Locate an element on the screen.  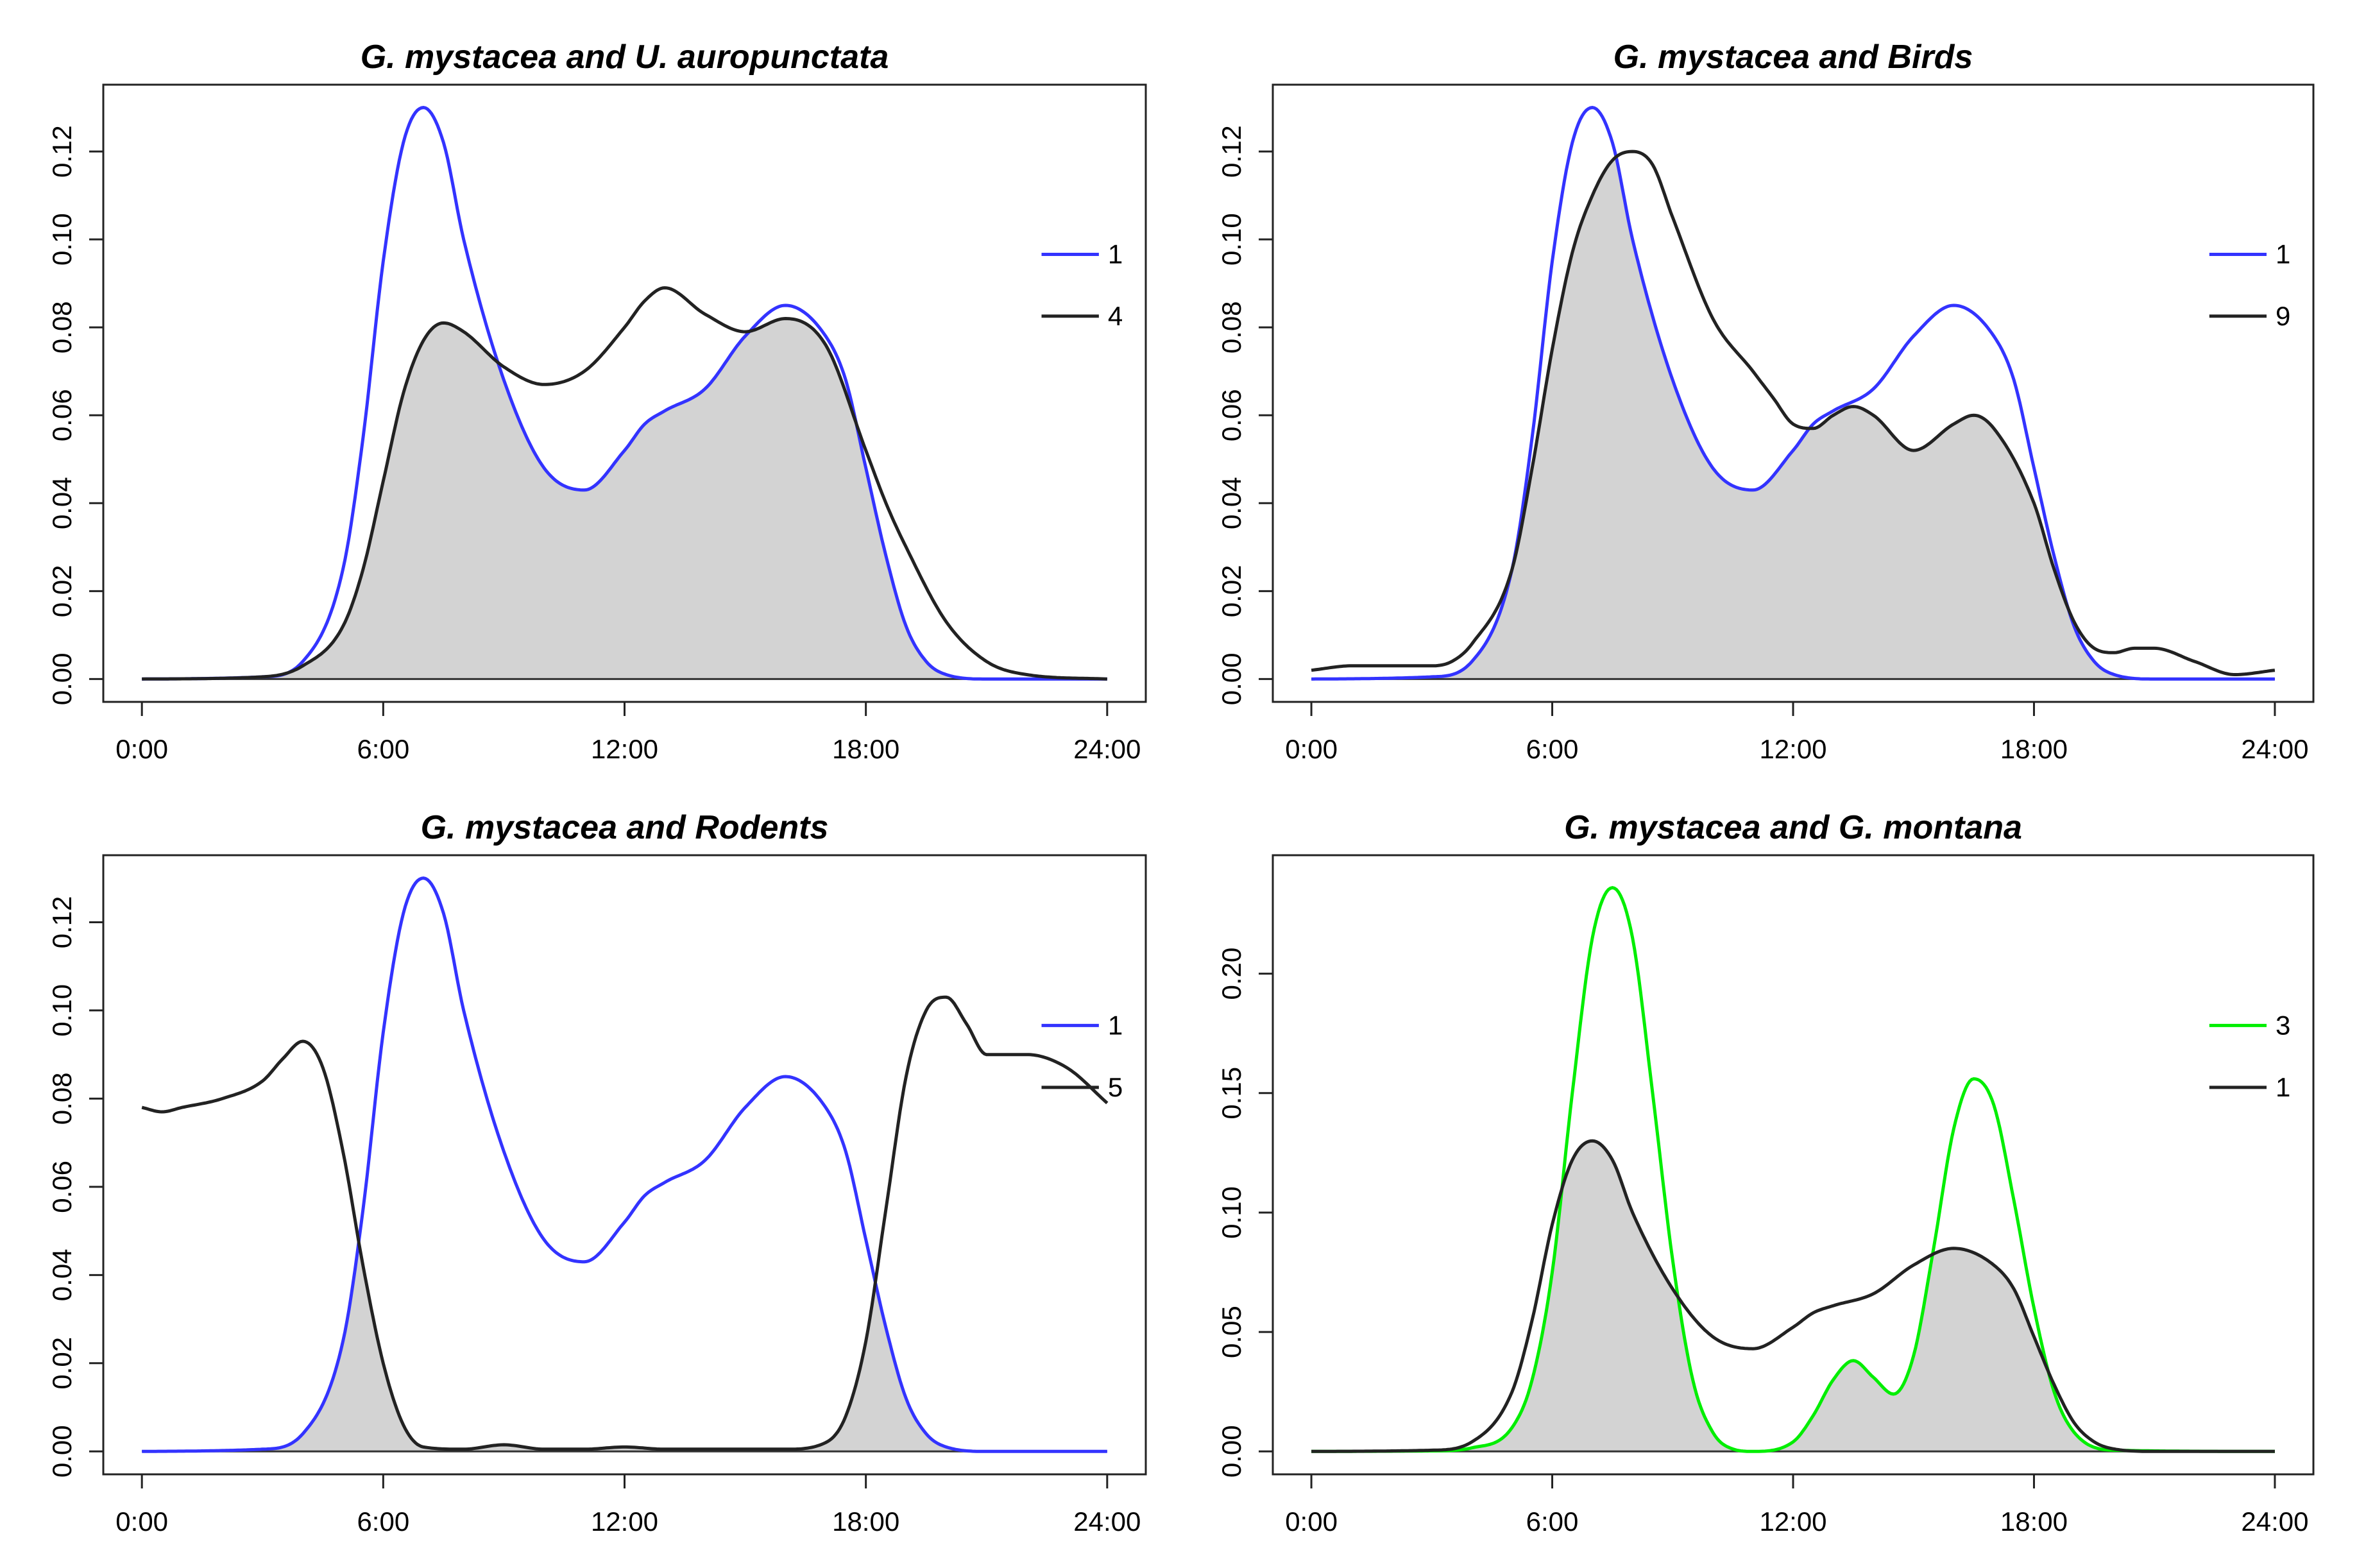
legend-label: 3 is located at coordinates (2283, 1025).